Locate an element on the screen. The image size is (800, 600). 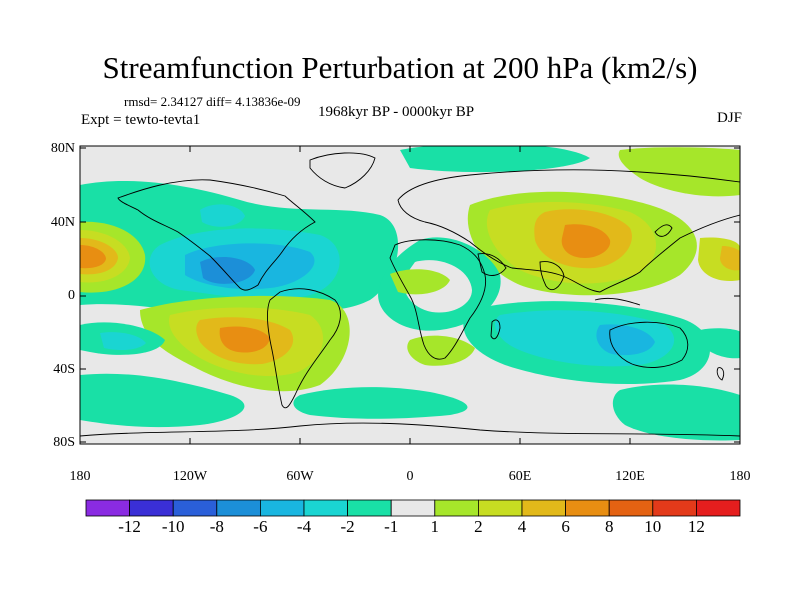
colorbar-tick-label: 8 is located at coordinates (609, 526).